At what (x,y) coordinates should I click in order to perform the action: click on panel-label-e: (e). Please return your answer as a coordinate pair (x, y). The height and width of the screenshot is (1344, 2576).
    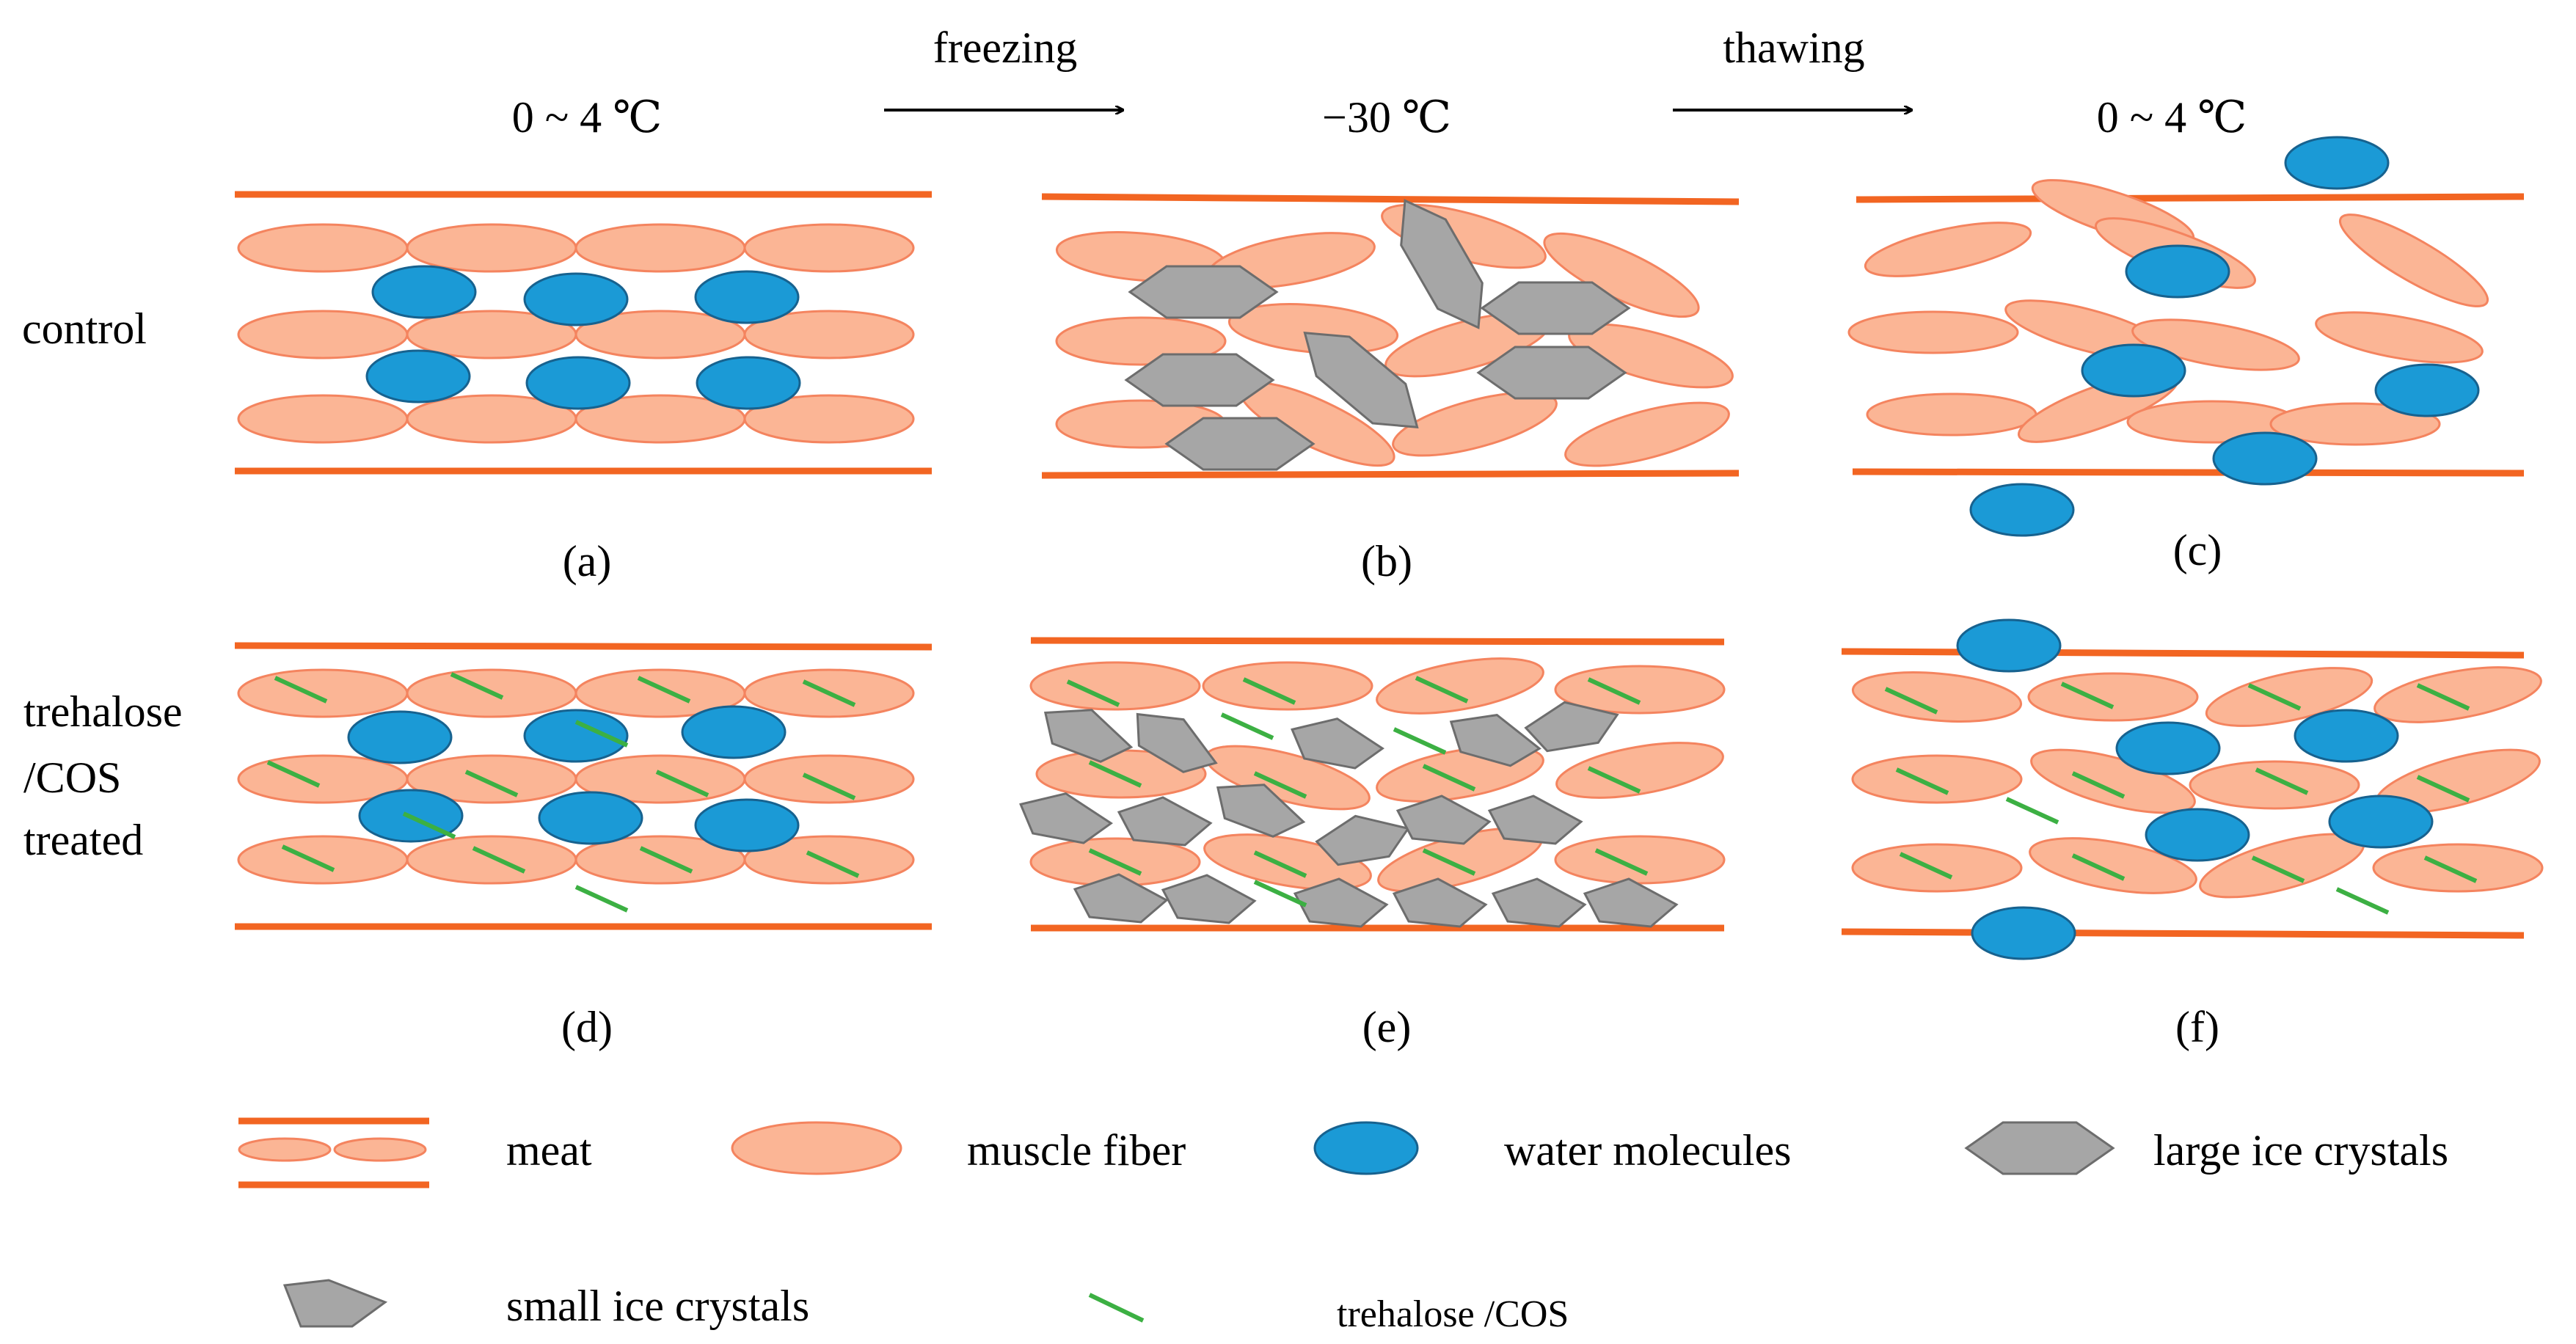
    Looking at the image, I should click on (1387, 1027).